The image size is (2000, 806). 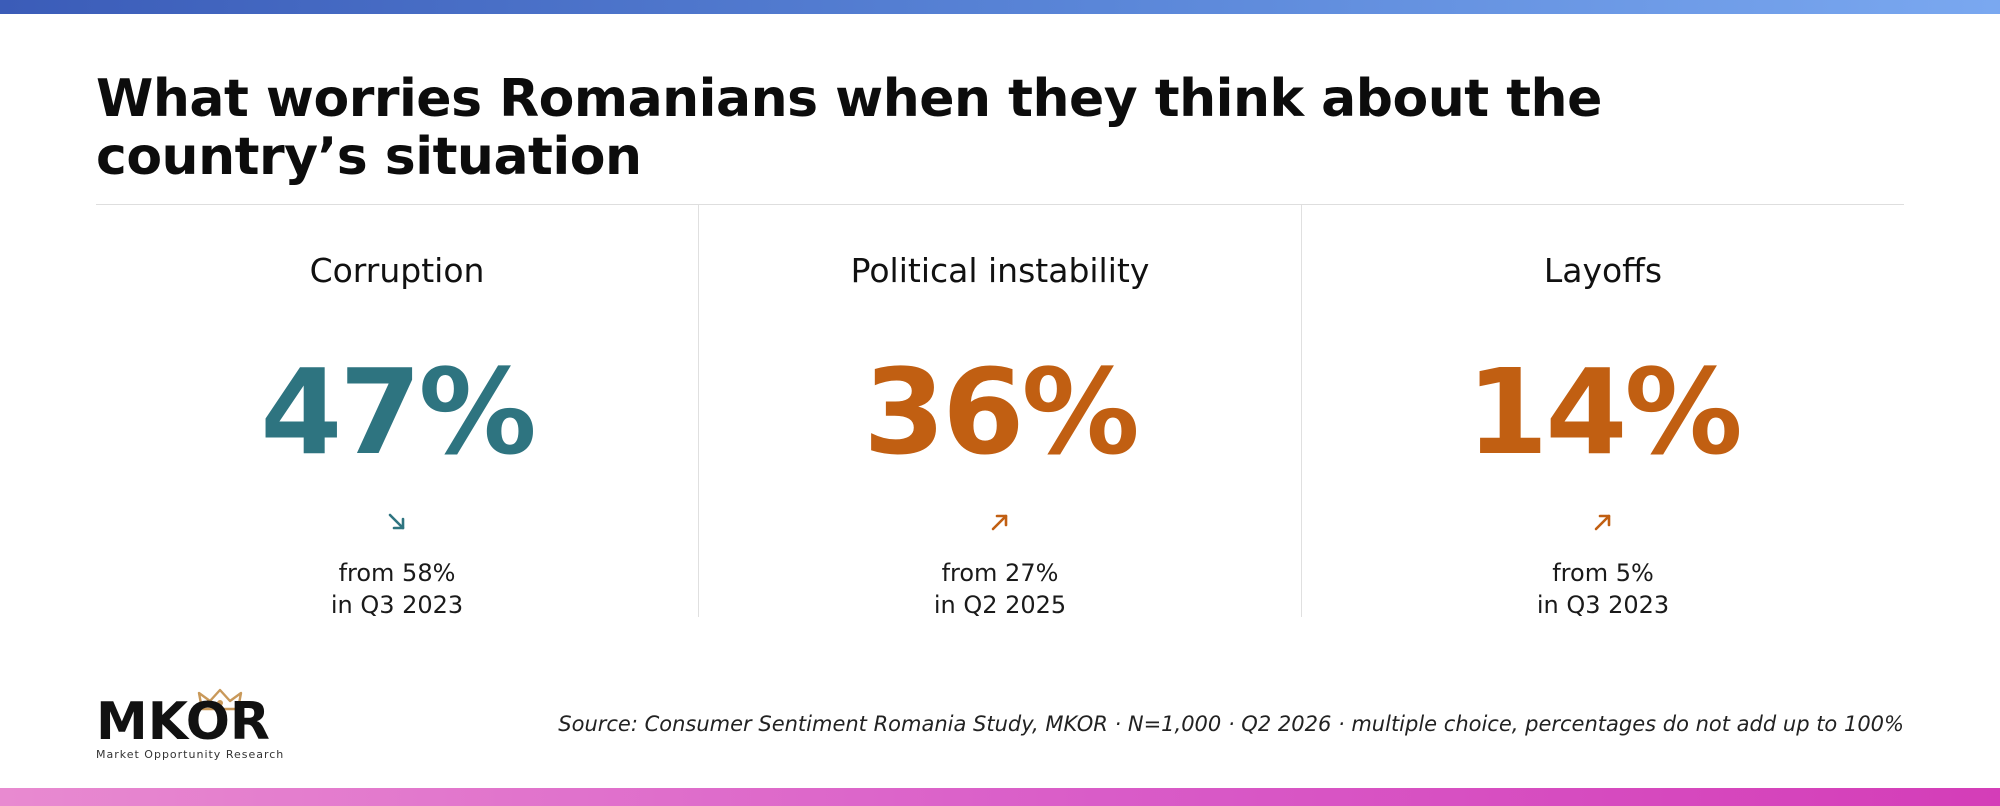 I want to click on stat-comparison: from 27% in Q2 2025, so click(x=1000, y=589).